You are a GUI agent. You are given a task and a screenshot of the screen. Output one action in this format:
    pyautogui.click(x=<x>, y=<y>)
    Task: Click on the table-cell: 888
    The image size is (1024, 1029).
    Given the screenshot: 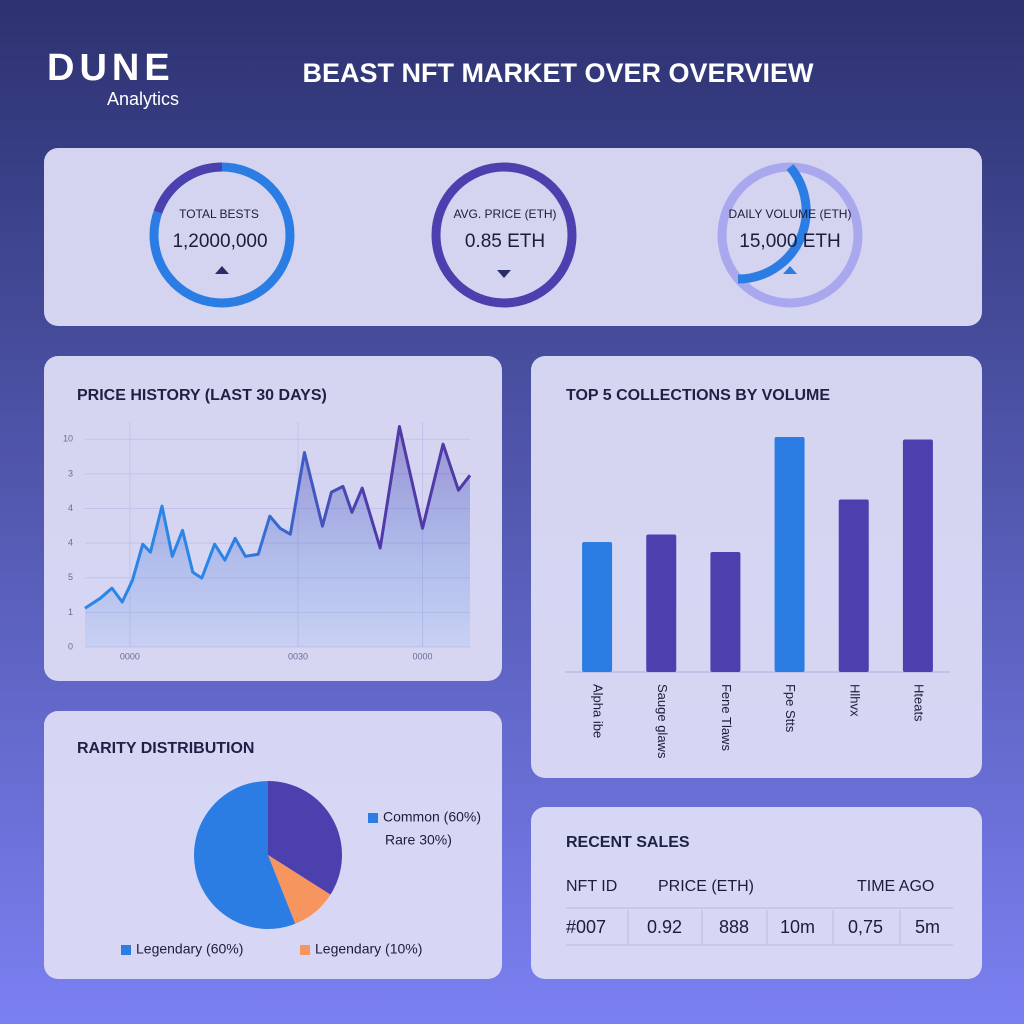 What is the action you would take?
    pyautogui.click(x=734, y=927)
    